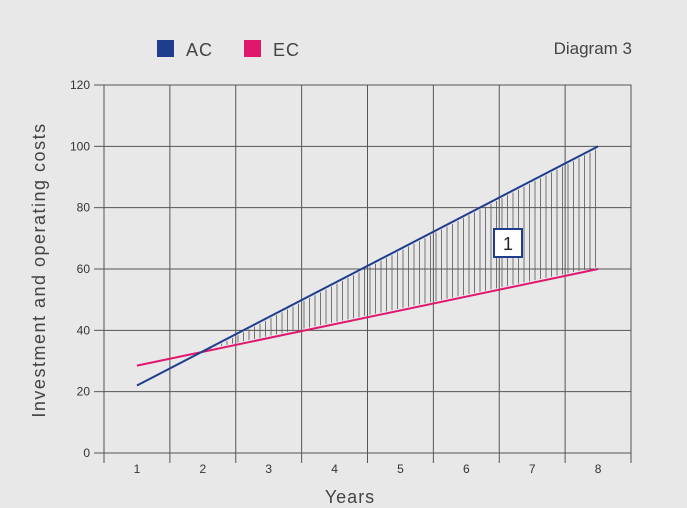 Image resolution: width=687 pixels, height=508 pixels. I want to click on y-axis-label: Investment and operating costs, so click(39, 269).